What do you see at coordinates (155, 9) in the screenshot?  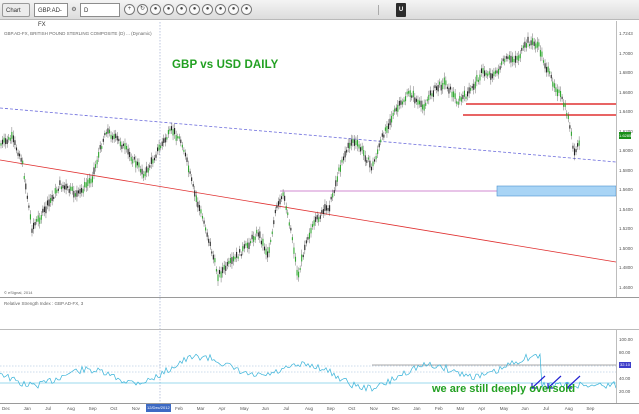 I see `toolbar-circle-icon-1: ●` at bounding box center [155, 9].